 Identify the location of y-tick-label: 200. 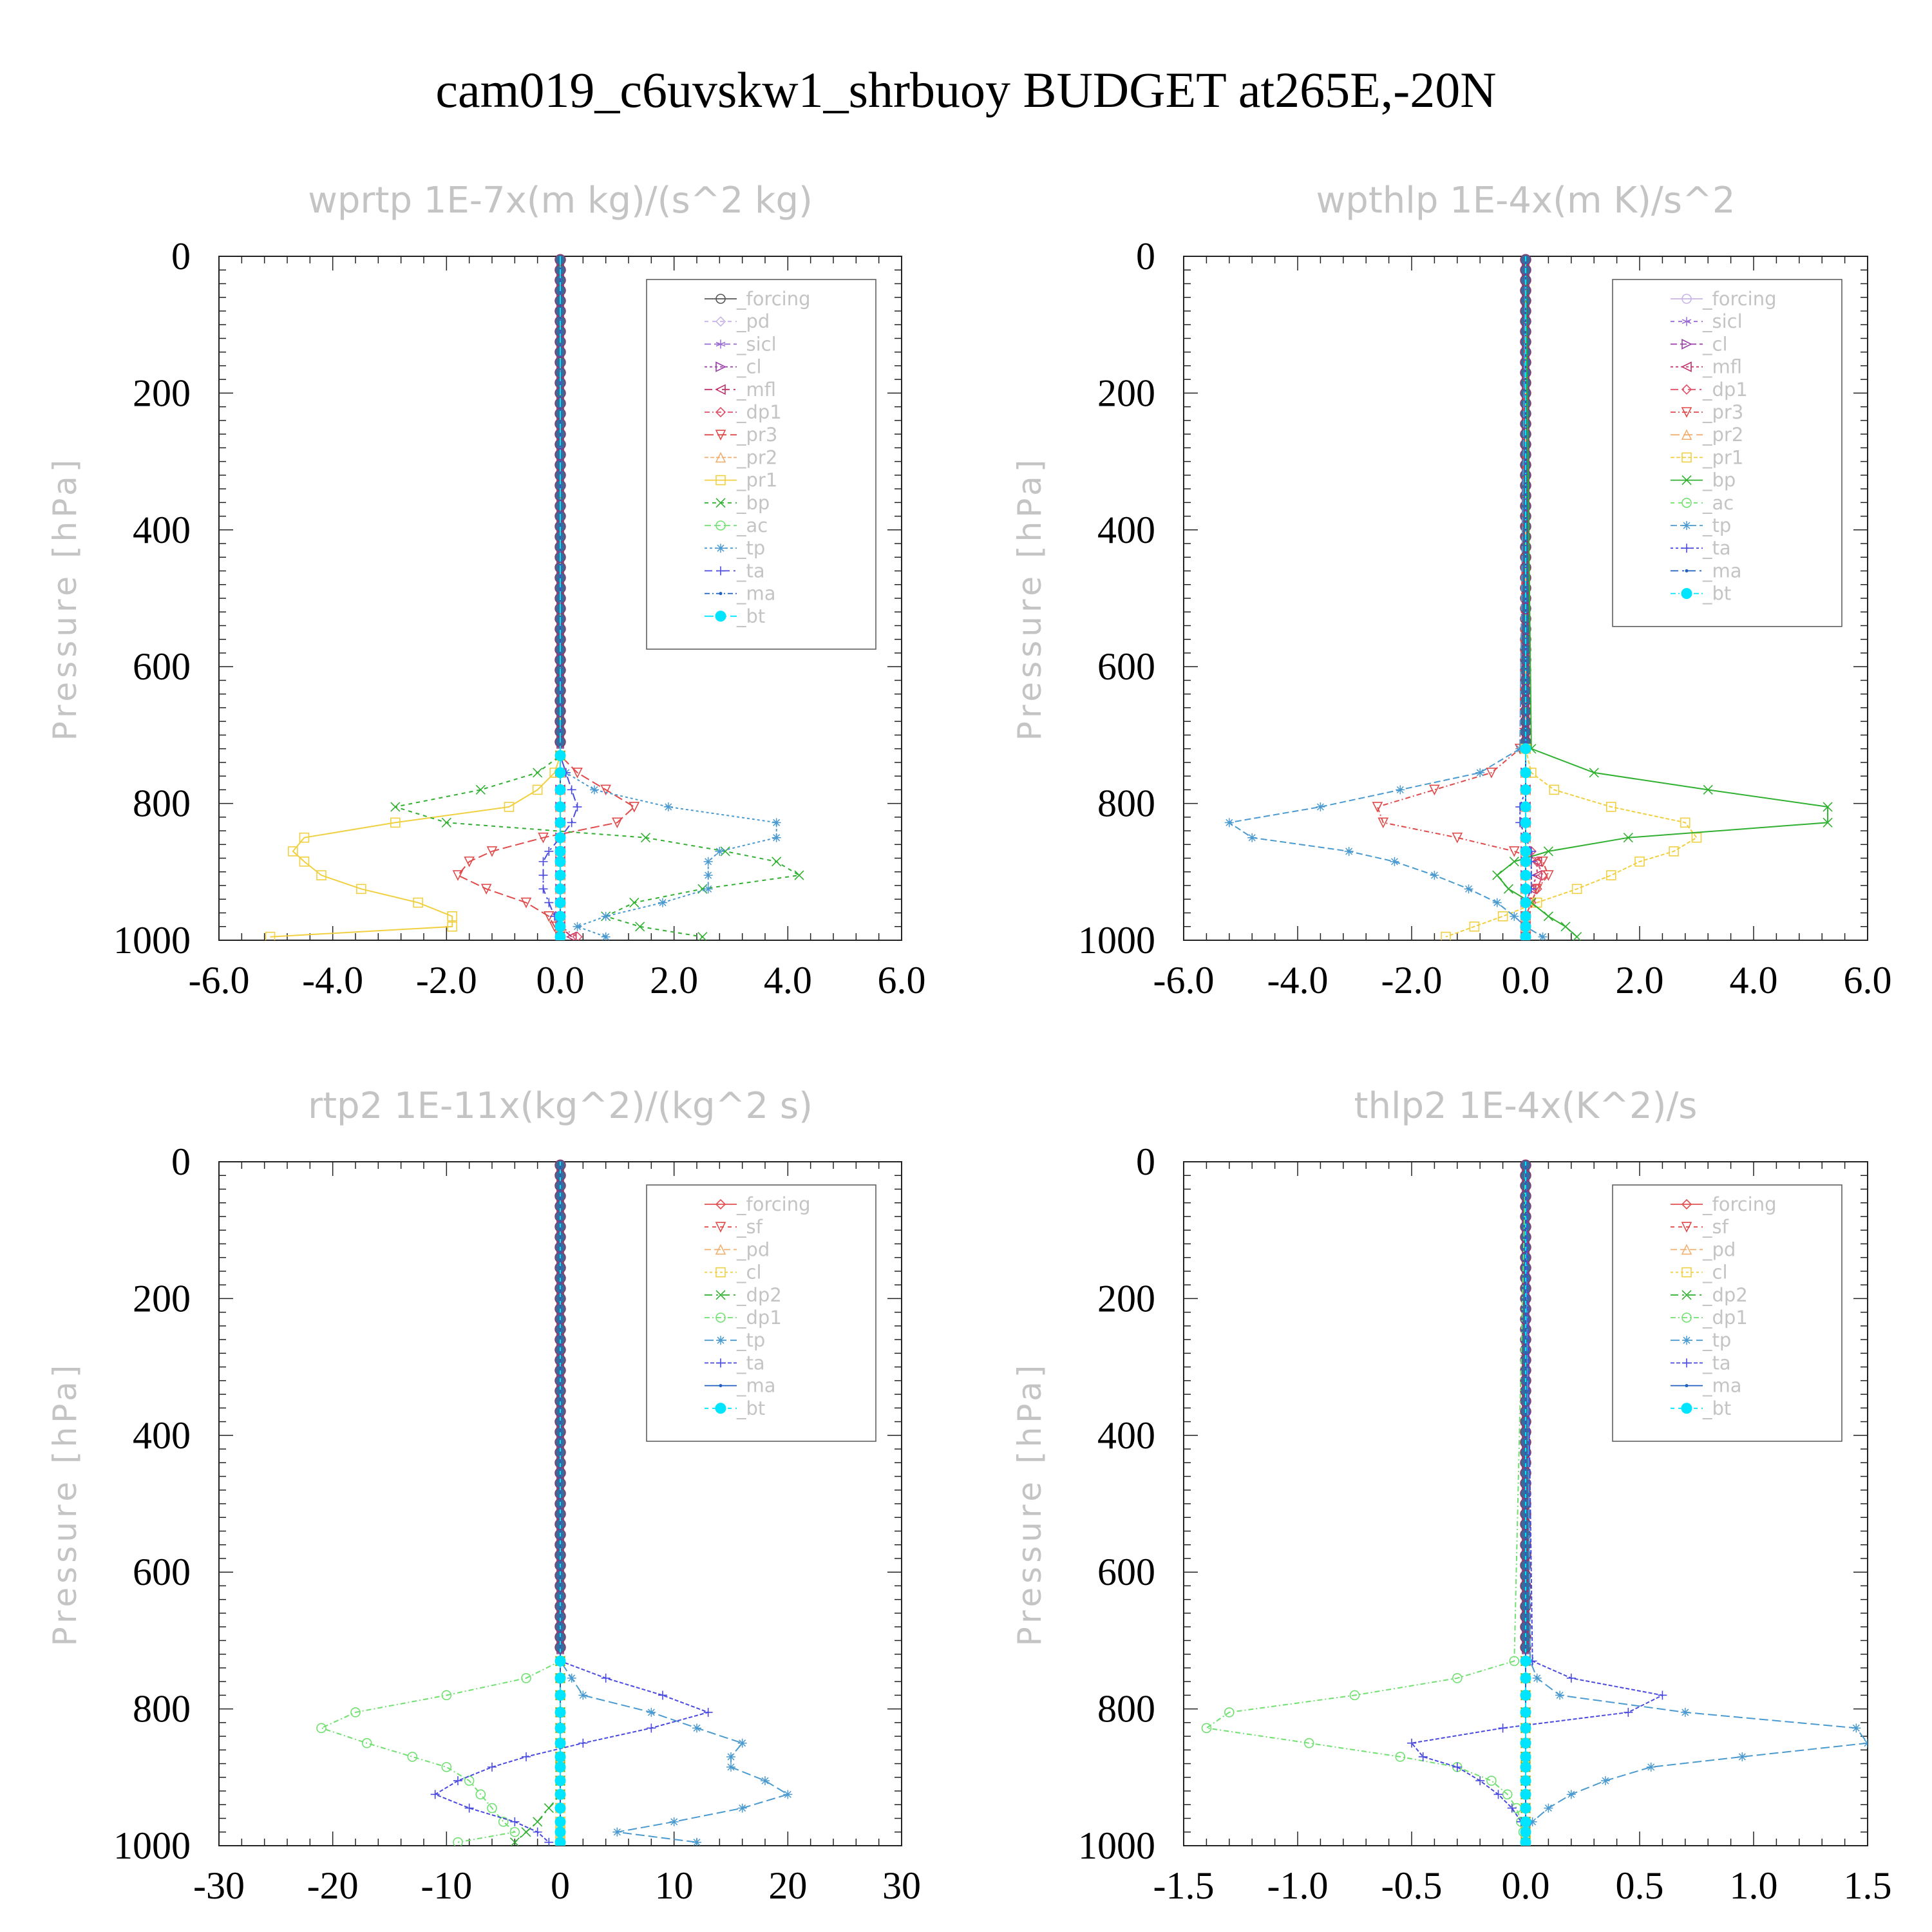
(162, 1298).